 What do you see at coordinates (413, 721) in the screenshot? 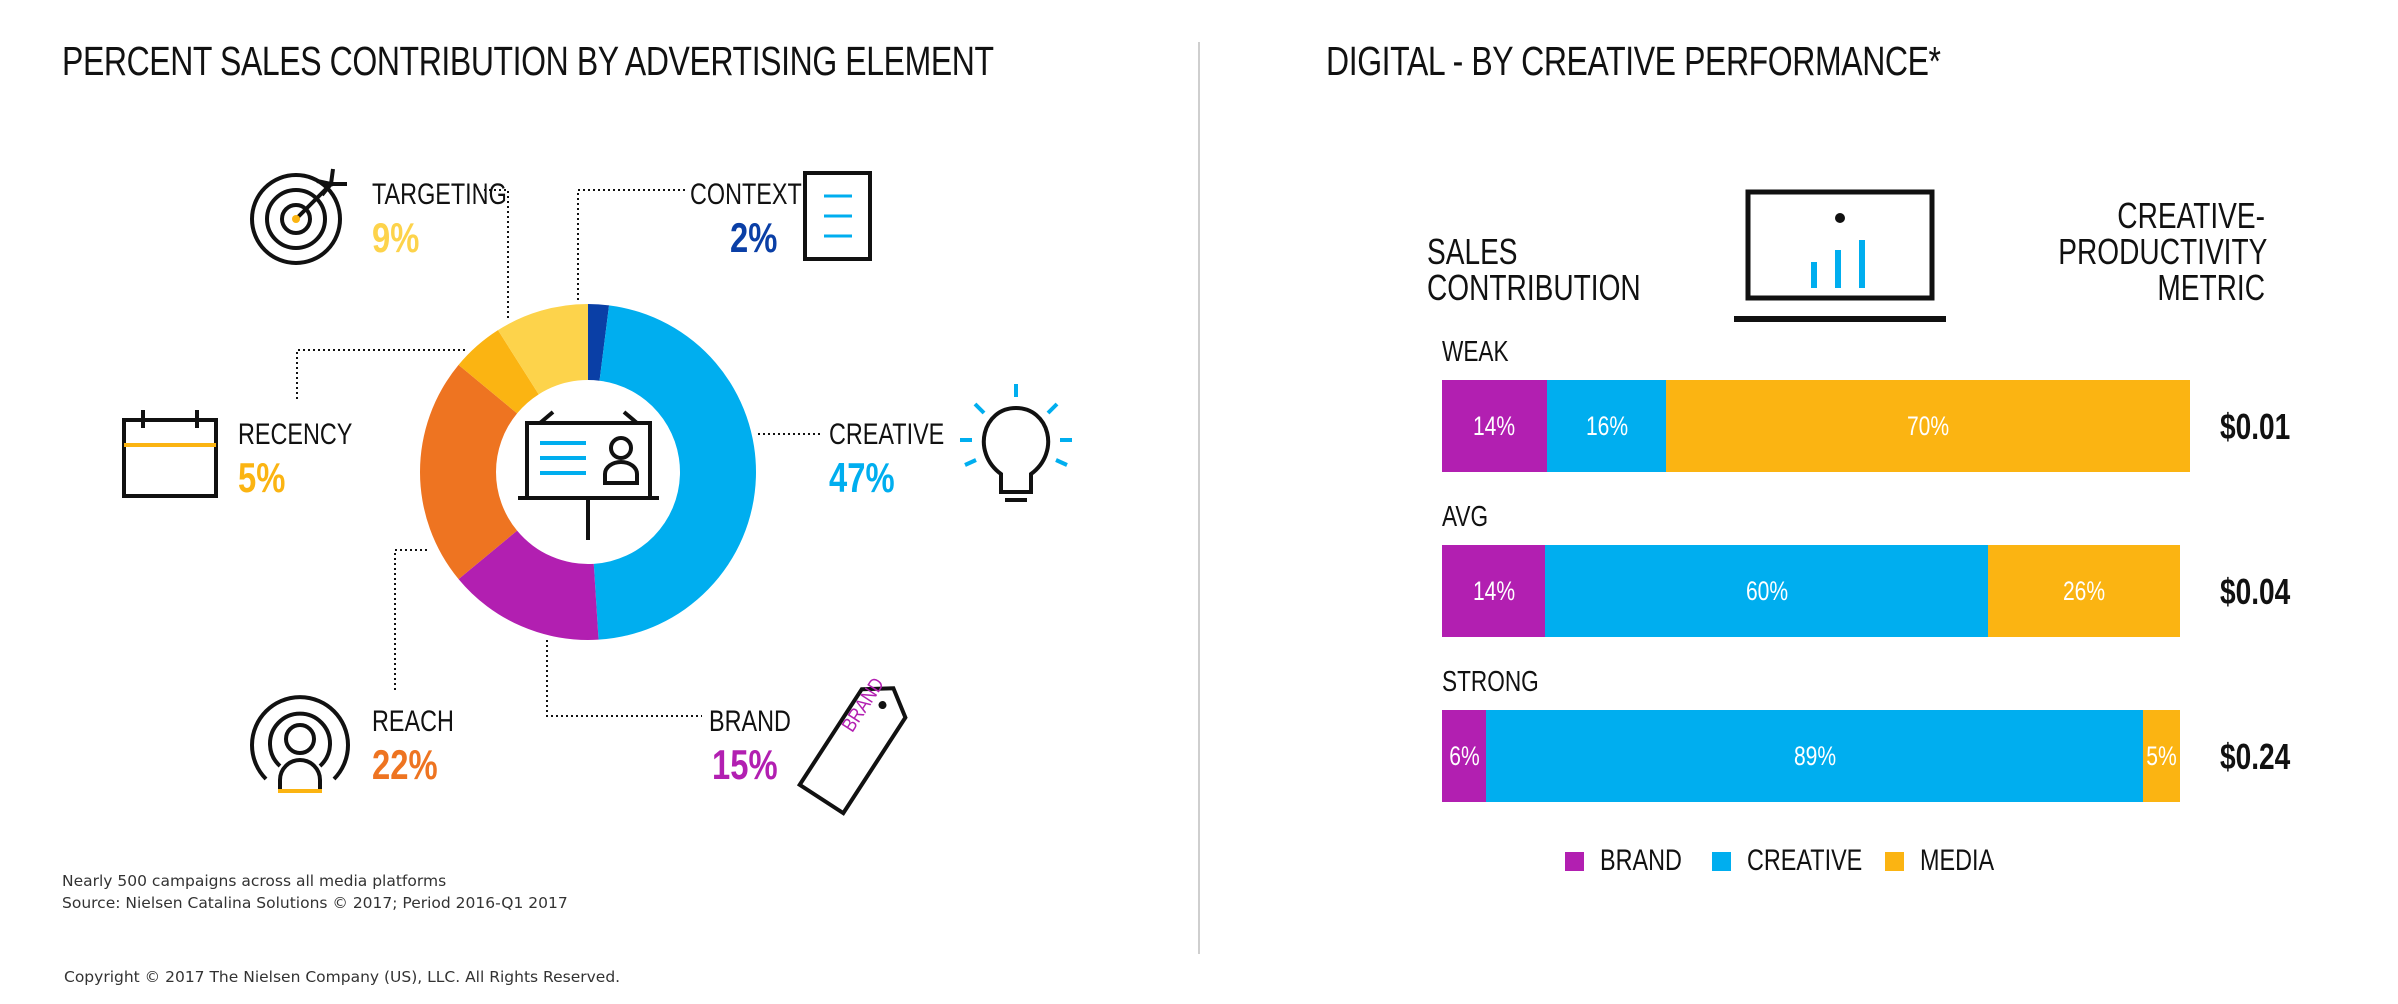
I see `label-reach: REACH` at bounding box center [413, 721].